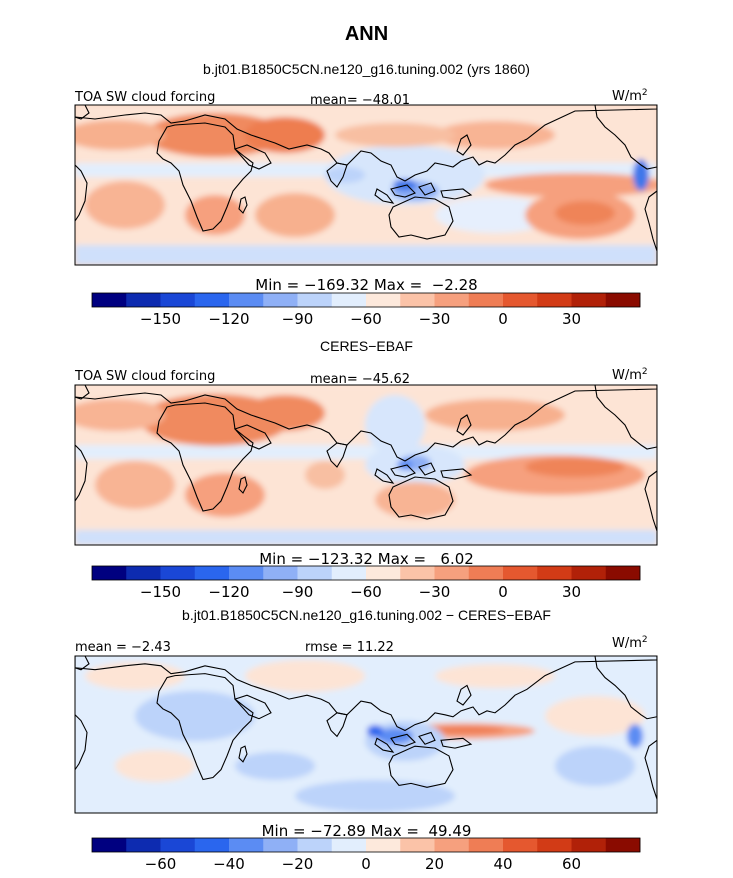 Image resolution: width=733 pixels, height=878 pixels. I want to click on panel-model-map, so click(366, 185).